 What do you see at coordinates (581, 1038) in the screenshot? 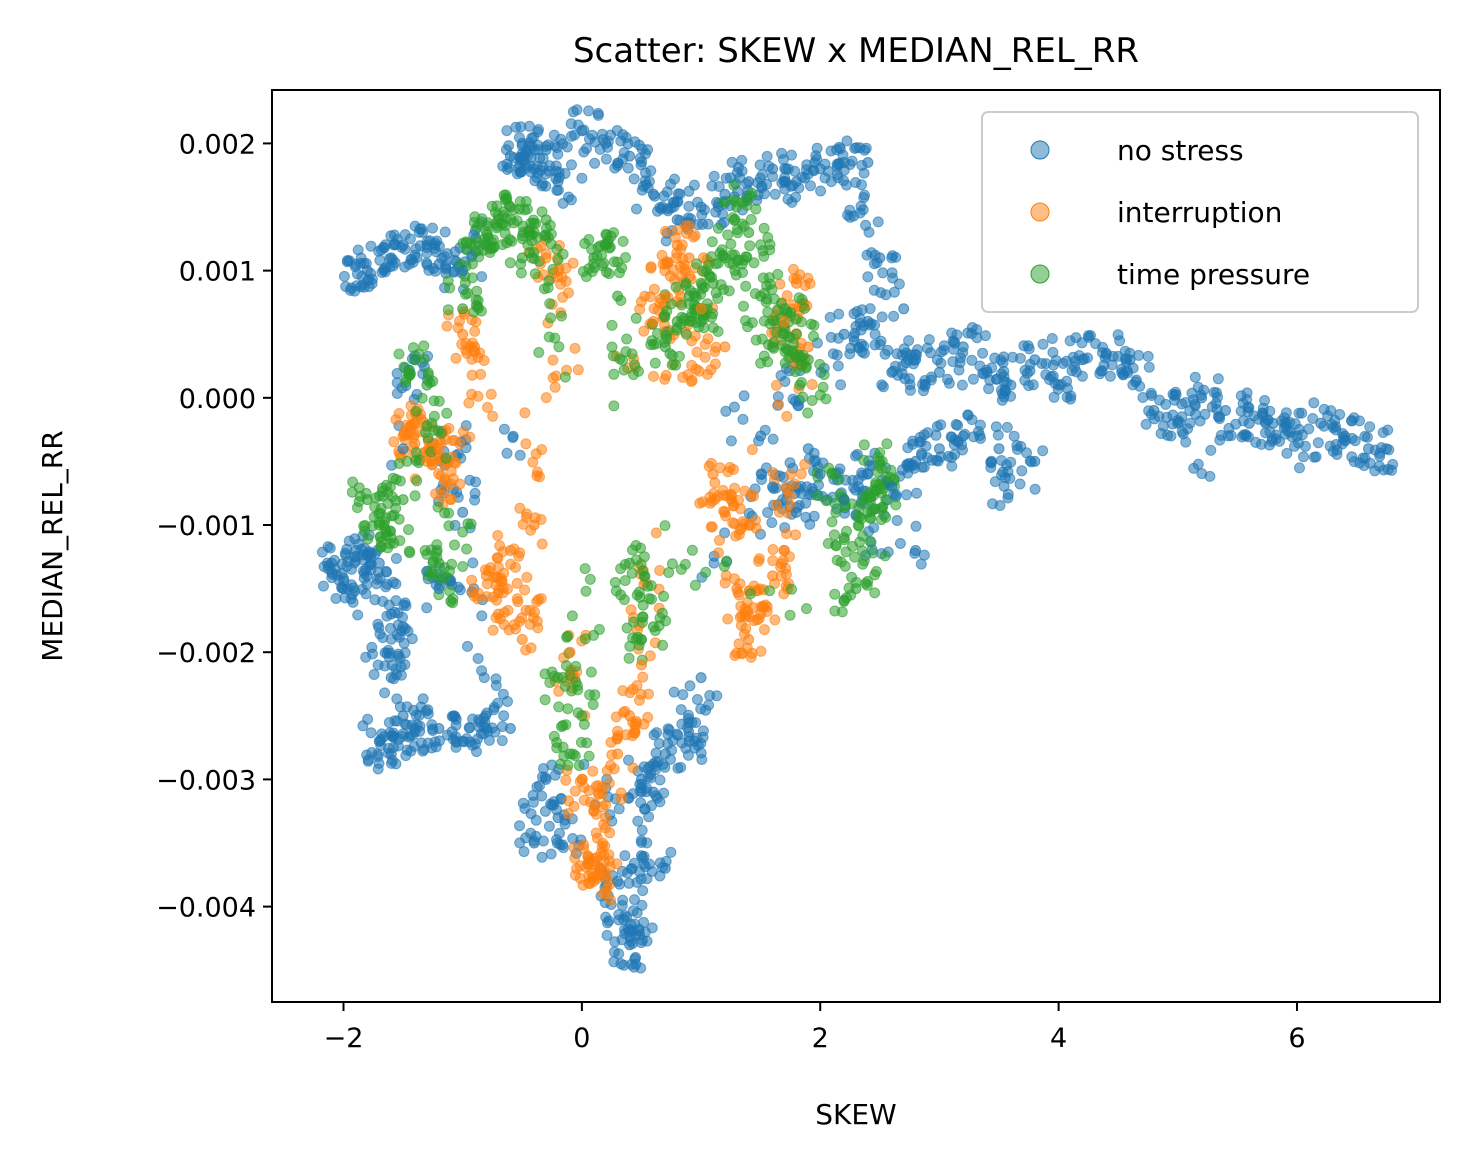
I see `x-tick-label: 0` at bounding box center [581, 1038].